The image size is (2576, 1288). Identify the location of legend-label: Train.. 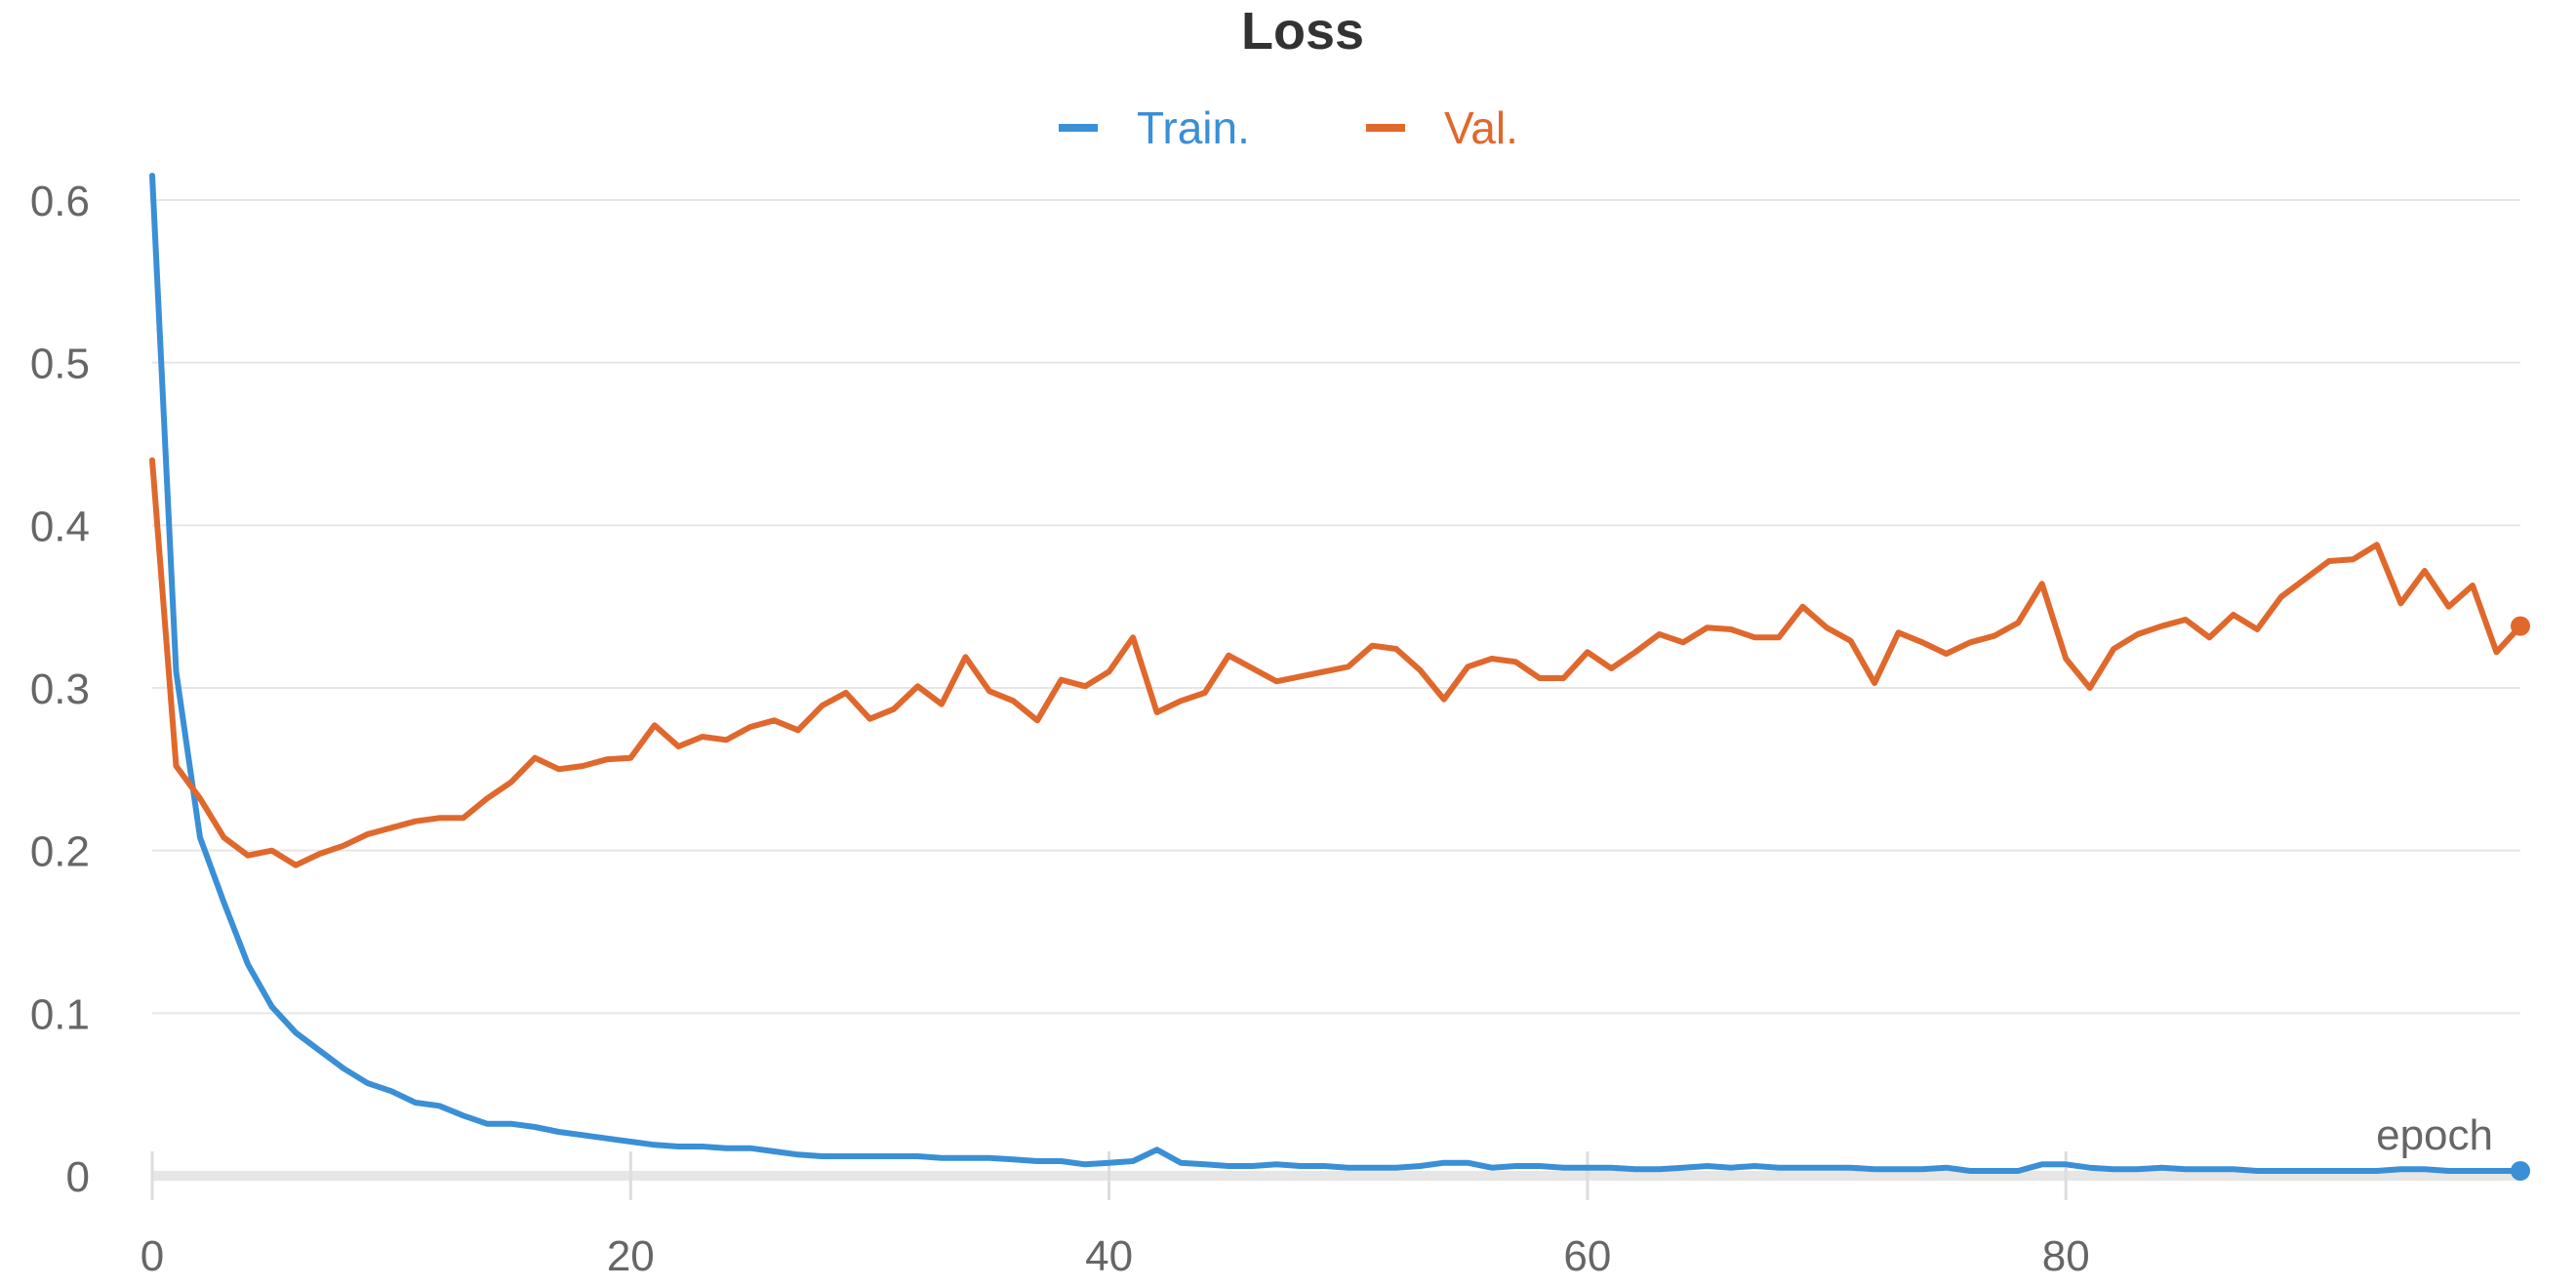
(1193, 127).